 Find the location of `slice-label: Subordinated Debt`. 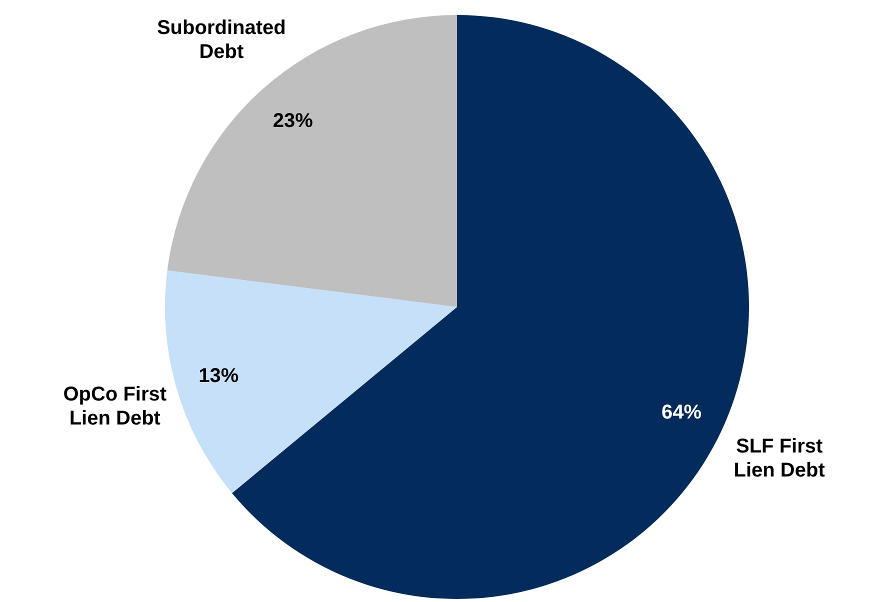

slice-label: Subordinated Debt is located at coordinates (221, 39).